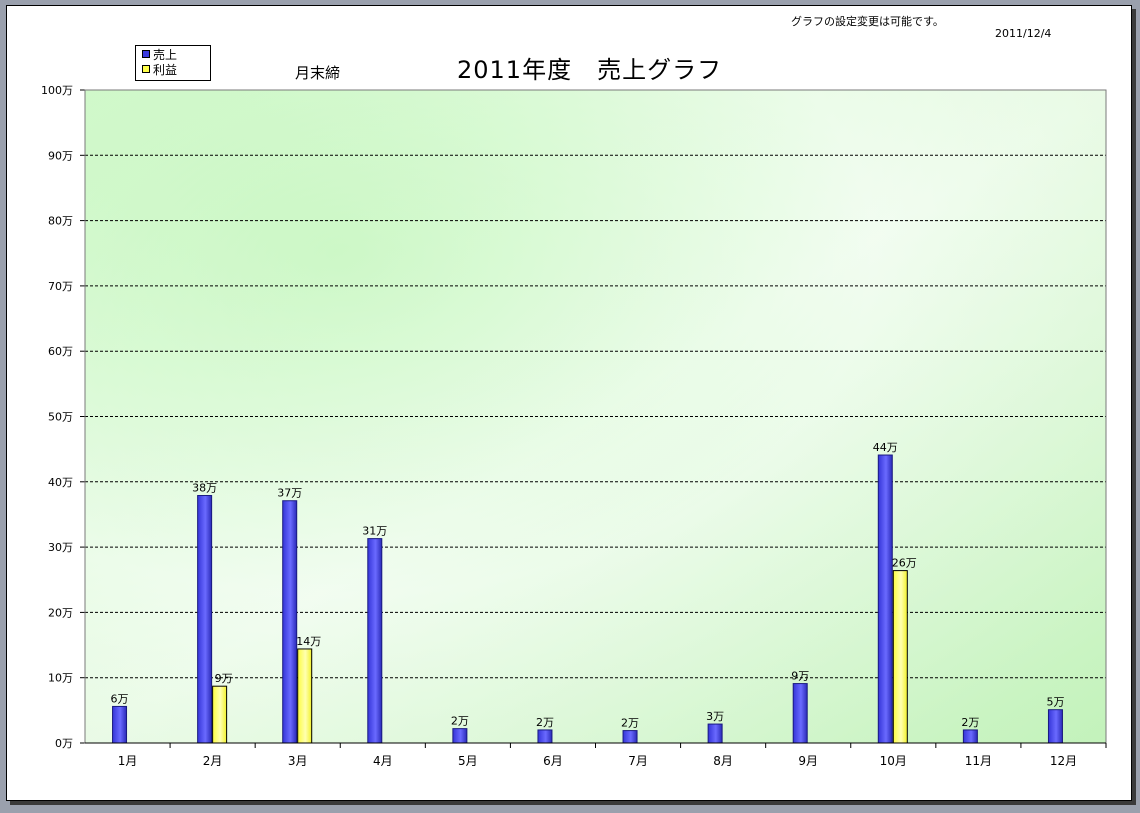 The image size is (1140, 813). Describe the element at coordinates (165, 55) in the screenshot. I see `legend-label-sales: 売上` at that location.